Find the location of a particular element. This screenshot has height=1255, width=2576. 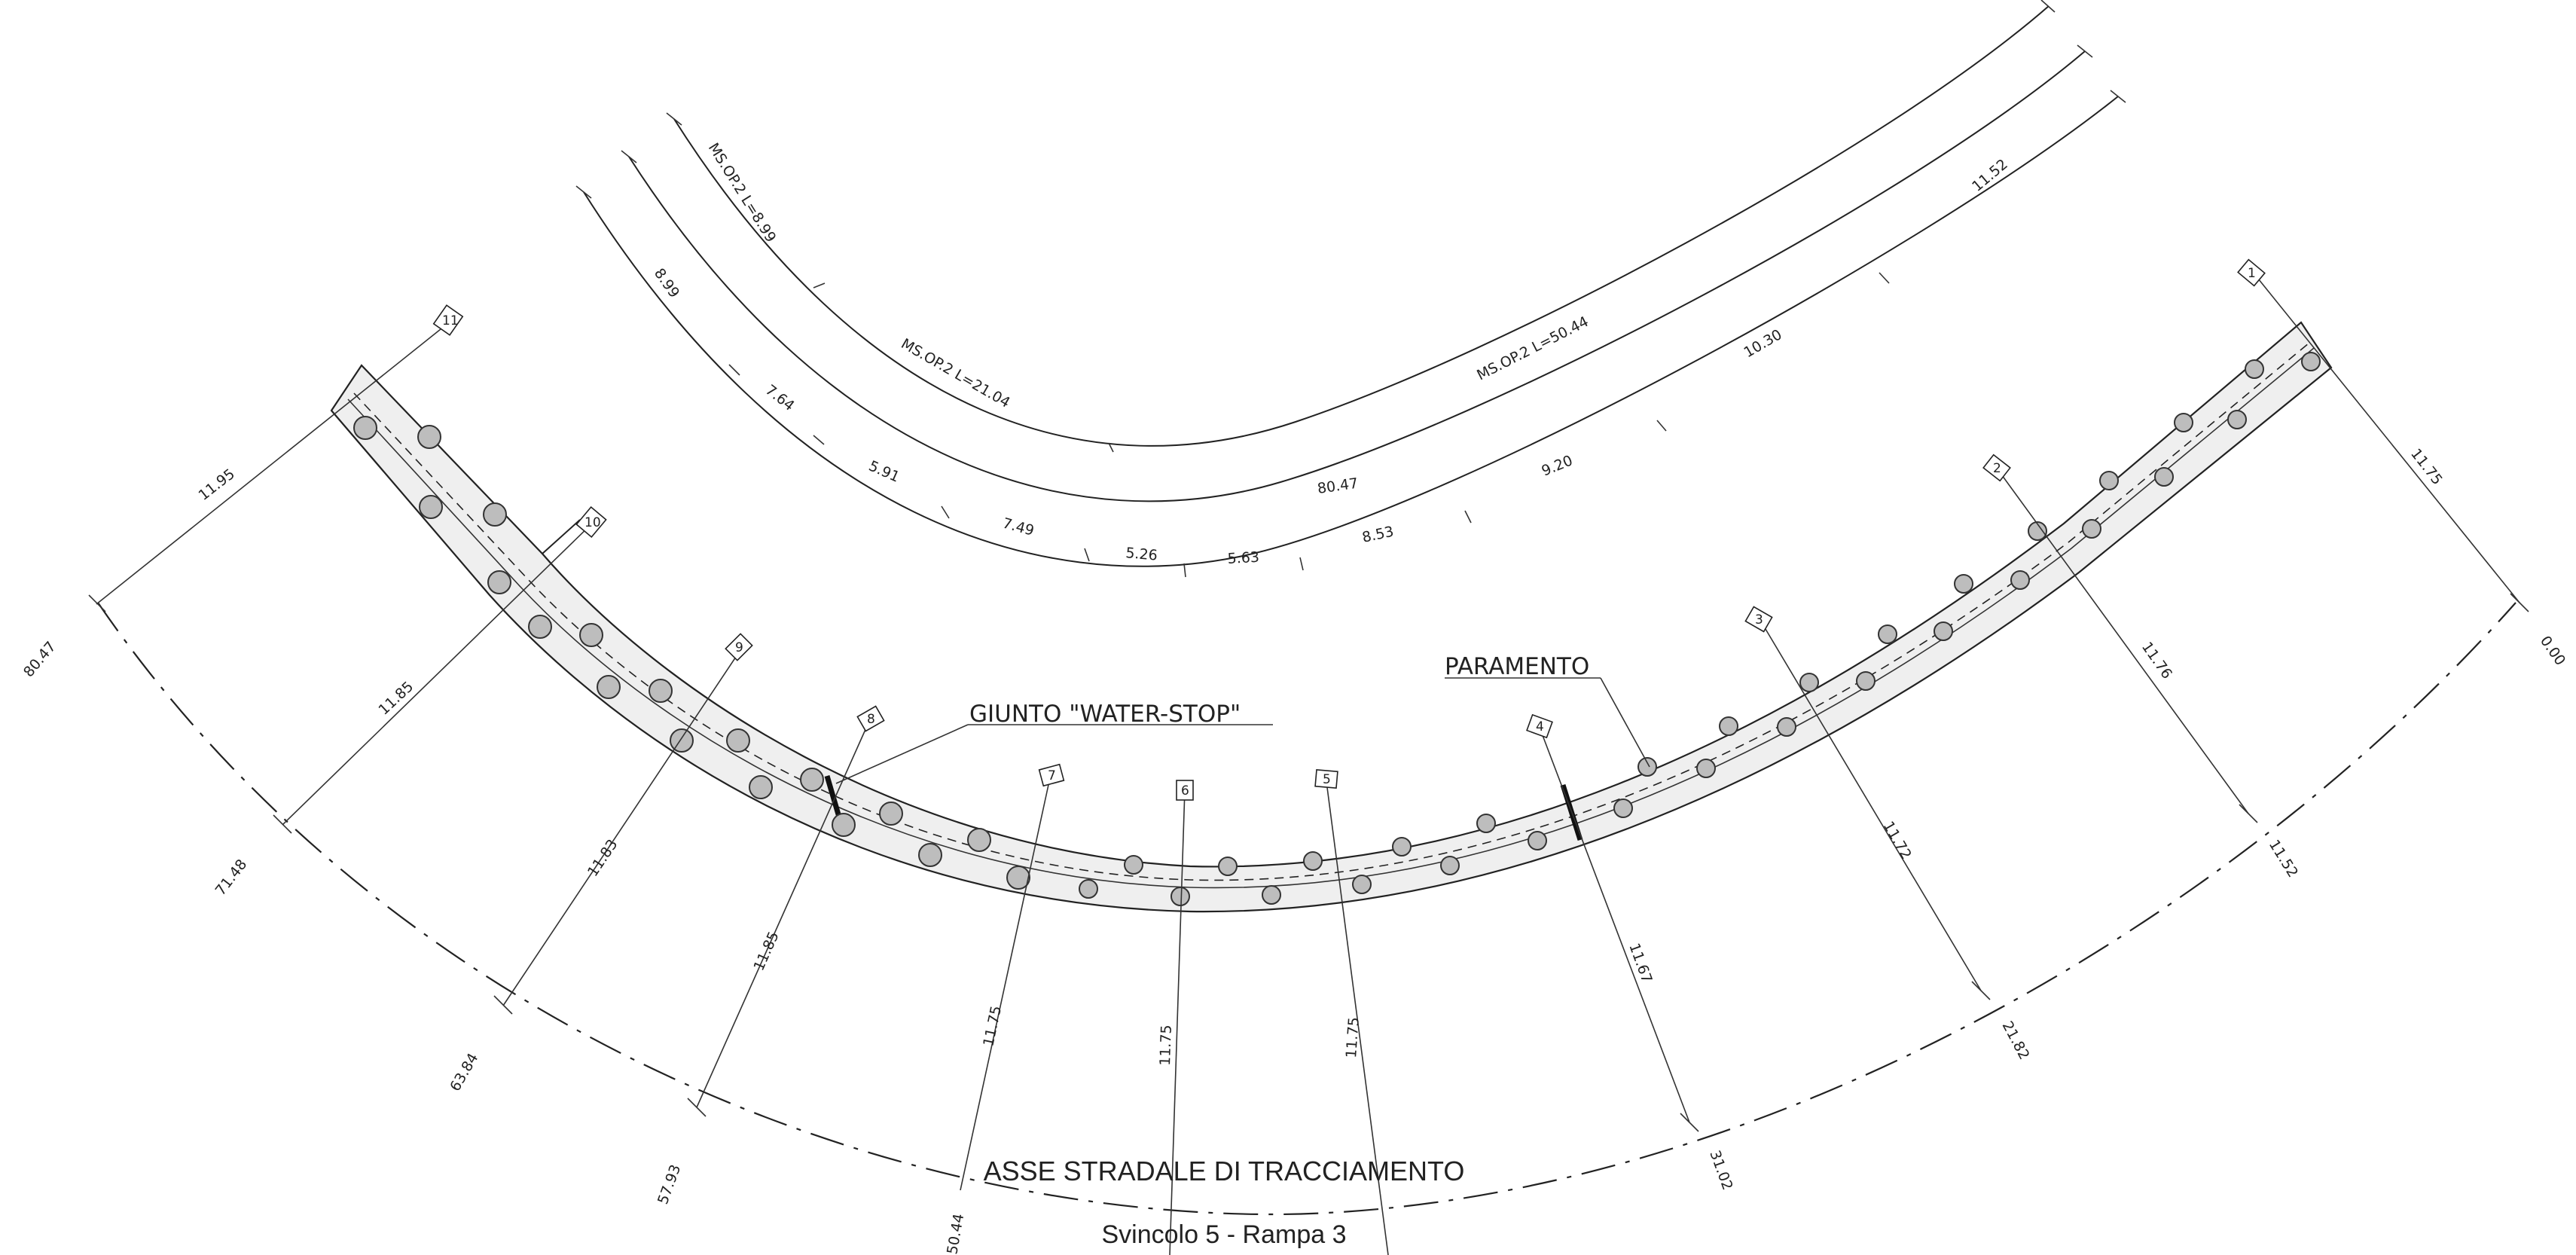

giunto-leader is located at coordinates (902, 754).